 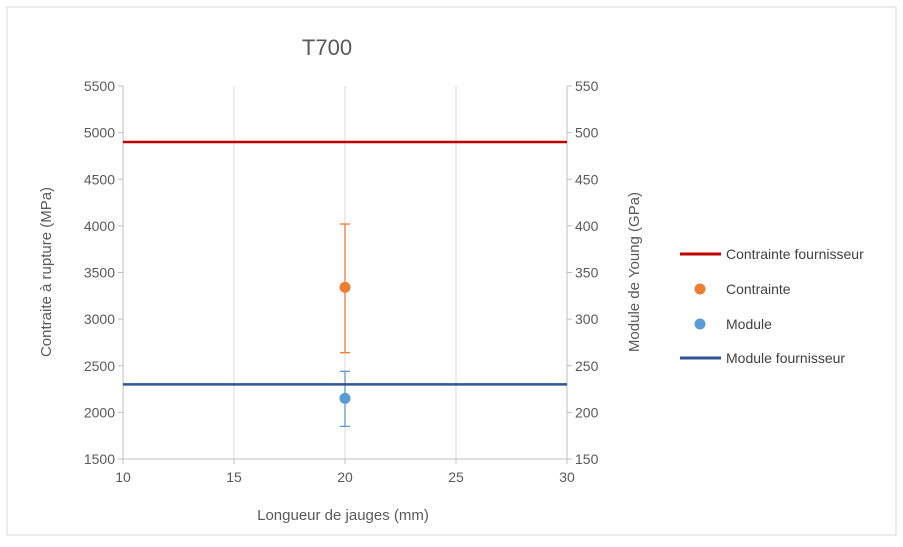 I want to click on y2-tick-label: 350, so click(x=587, y=273).